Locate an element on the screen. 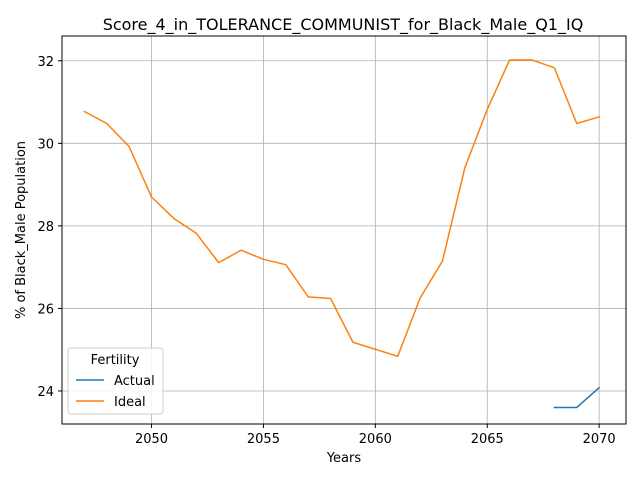 The height and width of the screenshot is (480, 640). y-axis: 24 26 28 30 32 is located at coordinates (49, 227).